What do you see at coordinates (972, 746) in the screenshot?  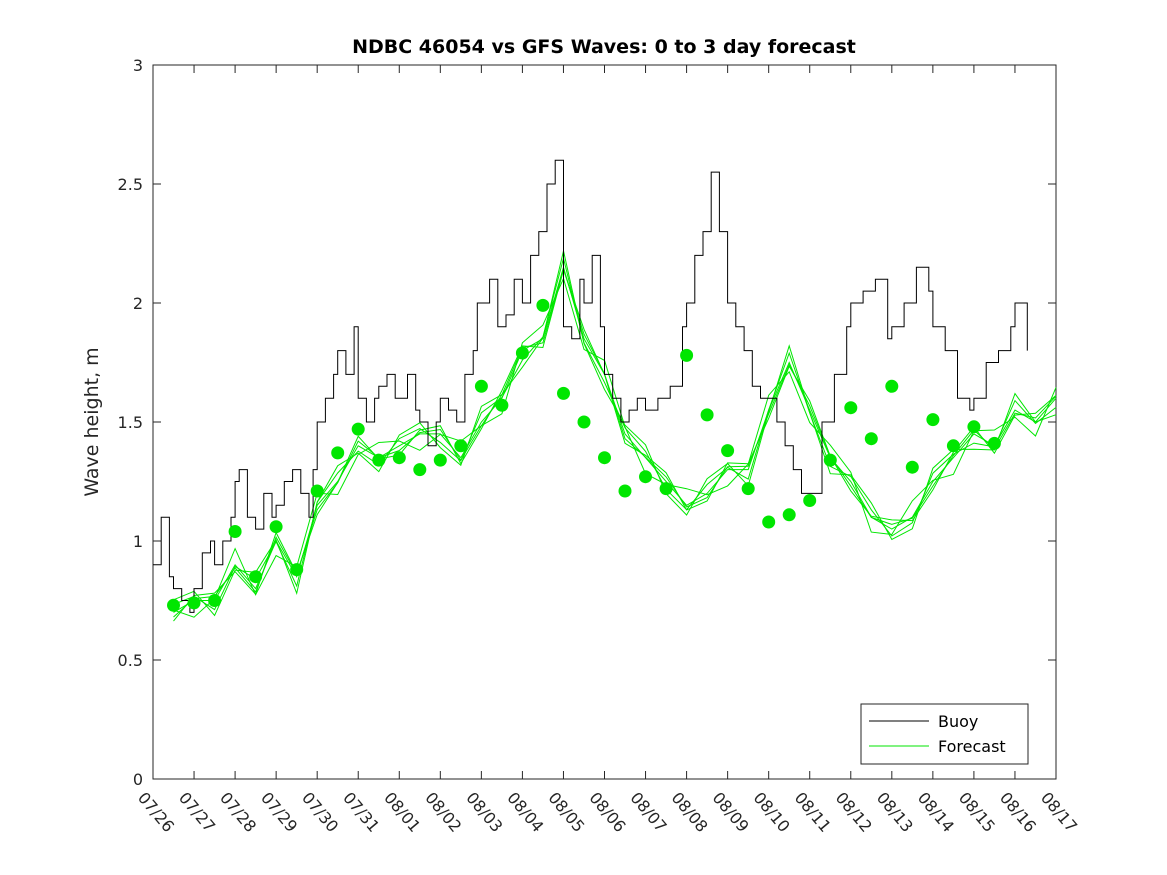 I see `legend-forecast-label: Forecast` at bounding box center [972, 746].